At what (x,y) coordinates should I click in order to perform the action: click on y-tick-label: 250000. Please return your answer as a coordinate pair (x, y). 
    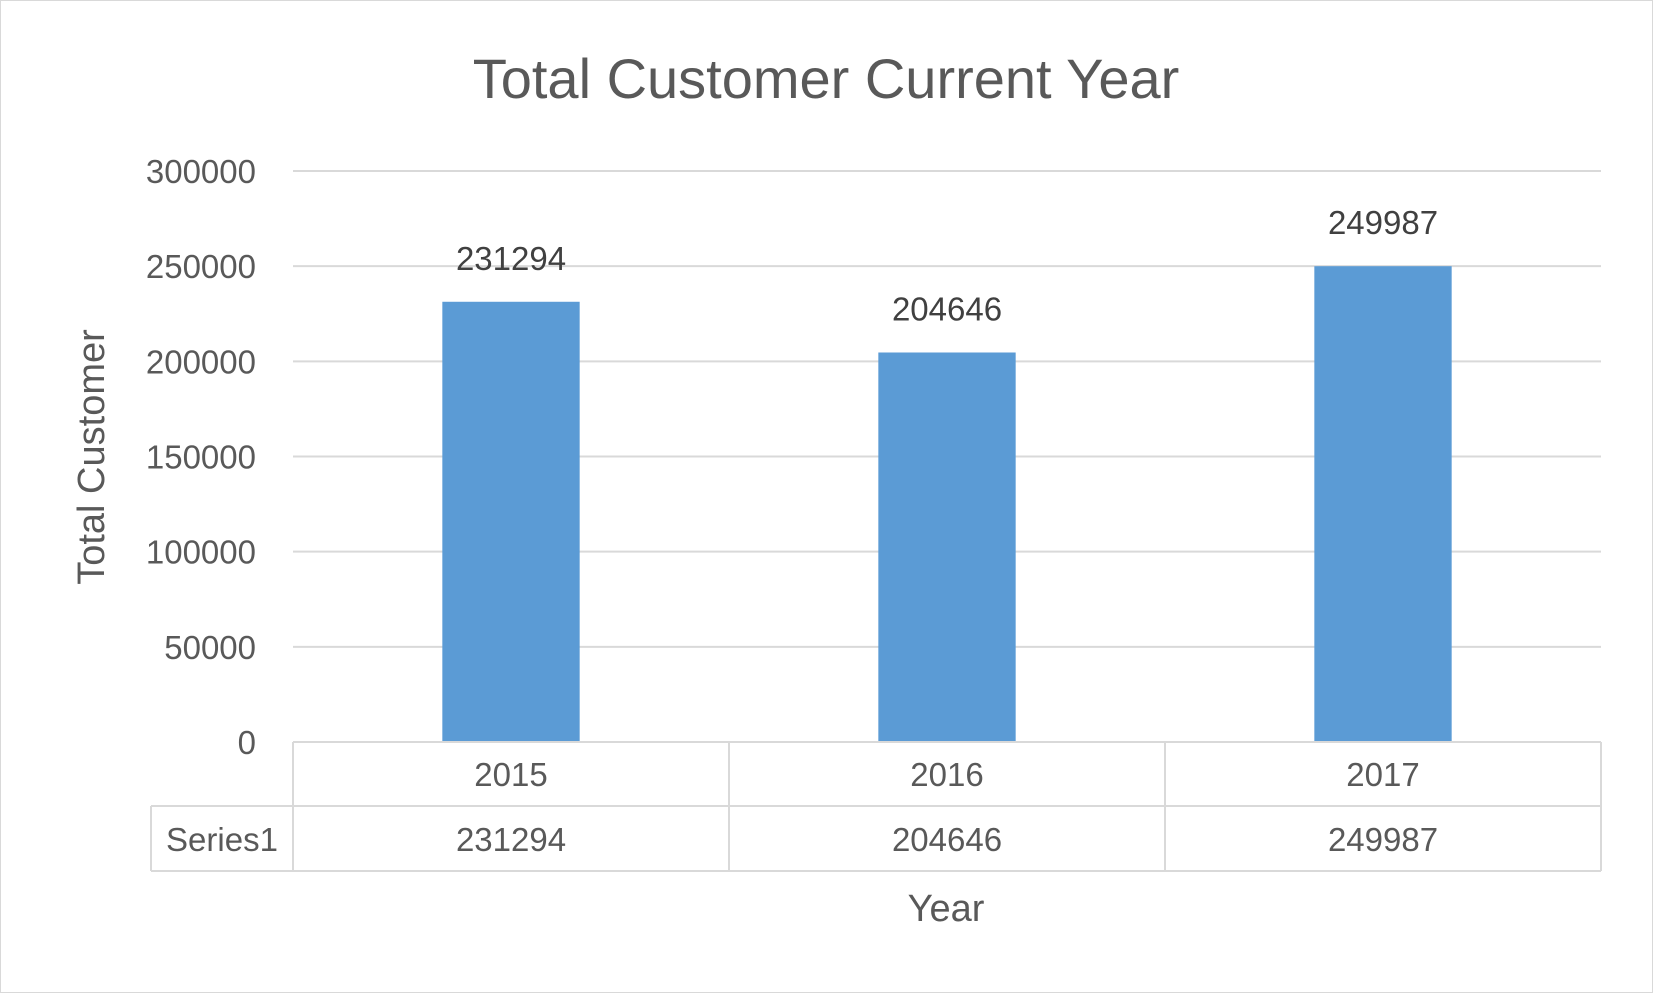
    Looking at the image, I should click on (201, 266).